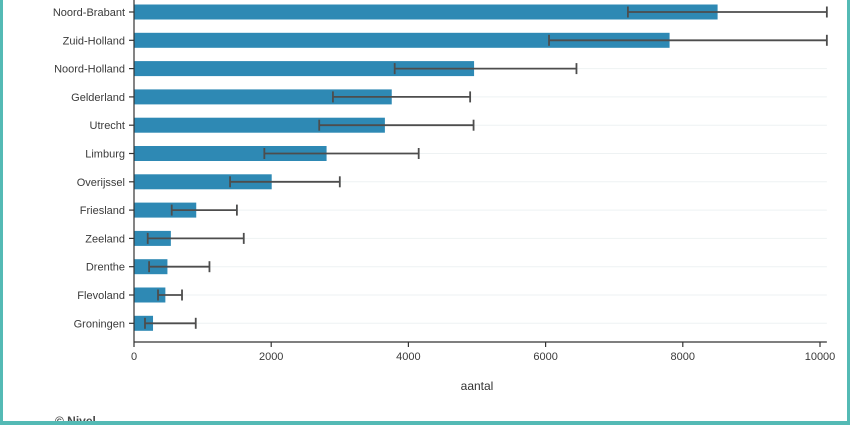  Describe the element at coordinates (304, 69) in the screenshot. I see `bar-noord-holland` at that location.